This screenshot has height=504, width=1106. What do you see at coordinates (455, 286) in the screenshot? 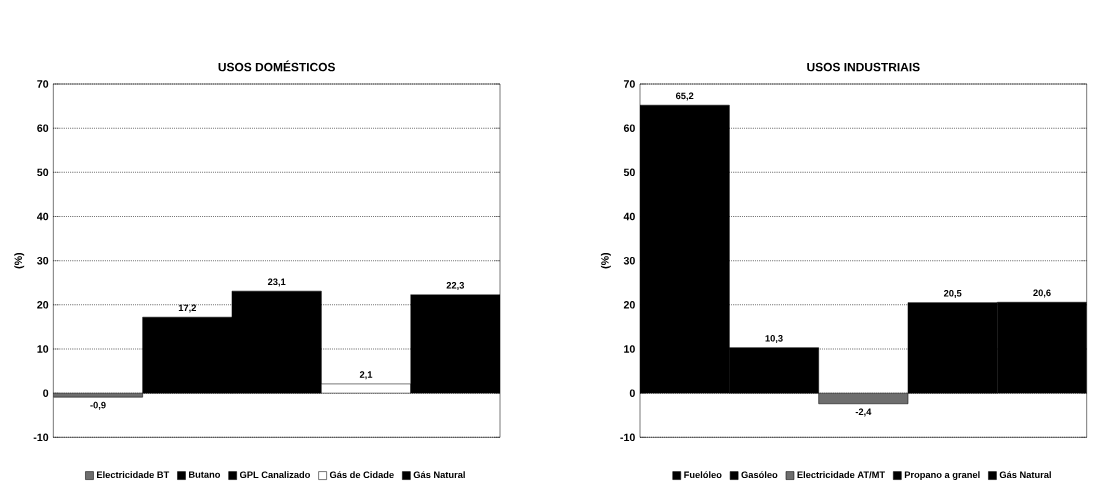
I see `data-label: 22,3` at bounding box center [455, 286].